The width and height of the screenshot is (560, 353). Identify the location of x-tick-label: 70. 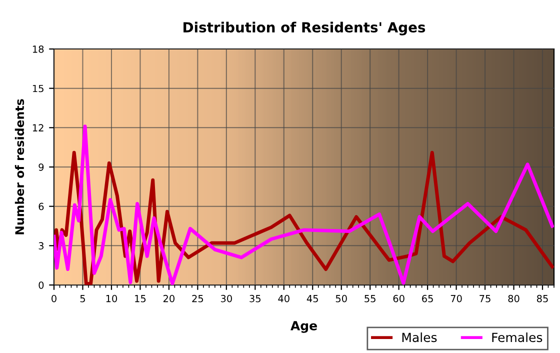
(456, 298).